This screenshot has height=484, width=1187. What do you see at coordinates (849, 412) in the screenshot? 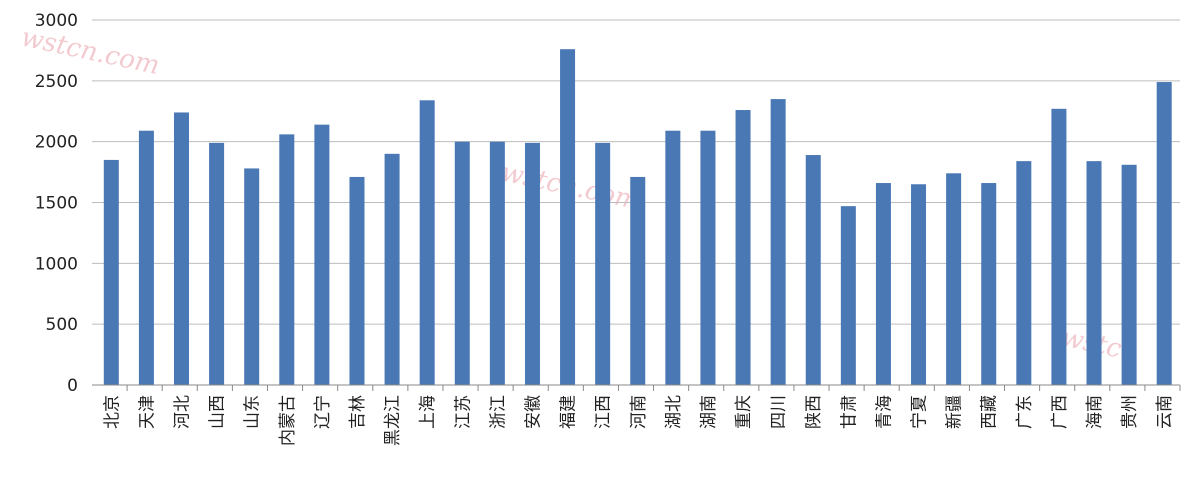
I see `x-category-label: 甘肃` at bounding box center [849, 412].